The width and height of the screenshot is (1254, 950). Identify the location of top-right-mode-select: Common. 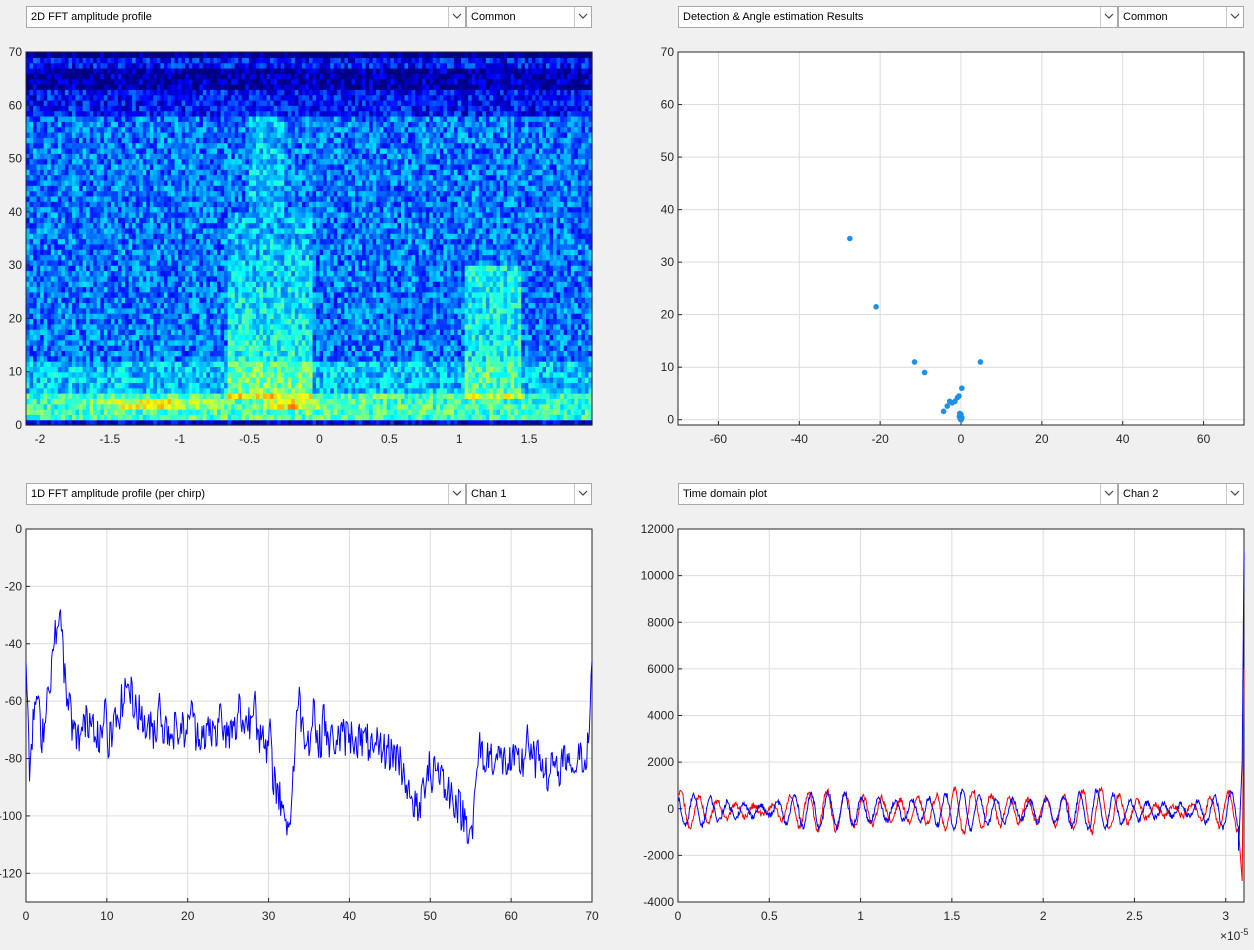
(1181, 17).